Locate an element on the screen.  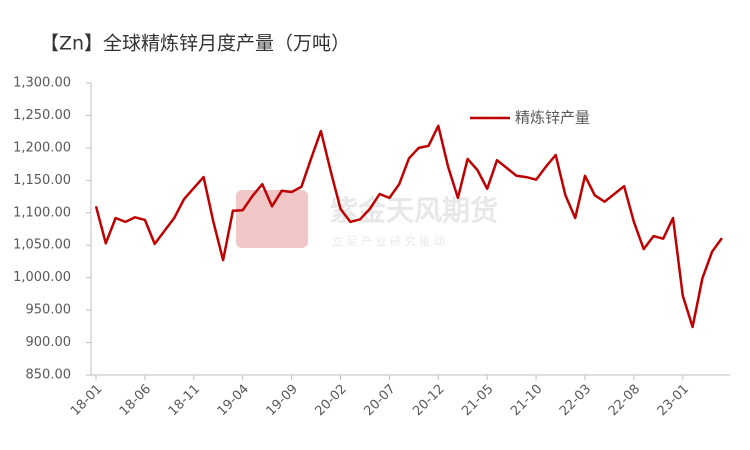
y-tick-label: 1,250.00 is located at coordinates (42, 115).